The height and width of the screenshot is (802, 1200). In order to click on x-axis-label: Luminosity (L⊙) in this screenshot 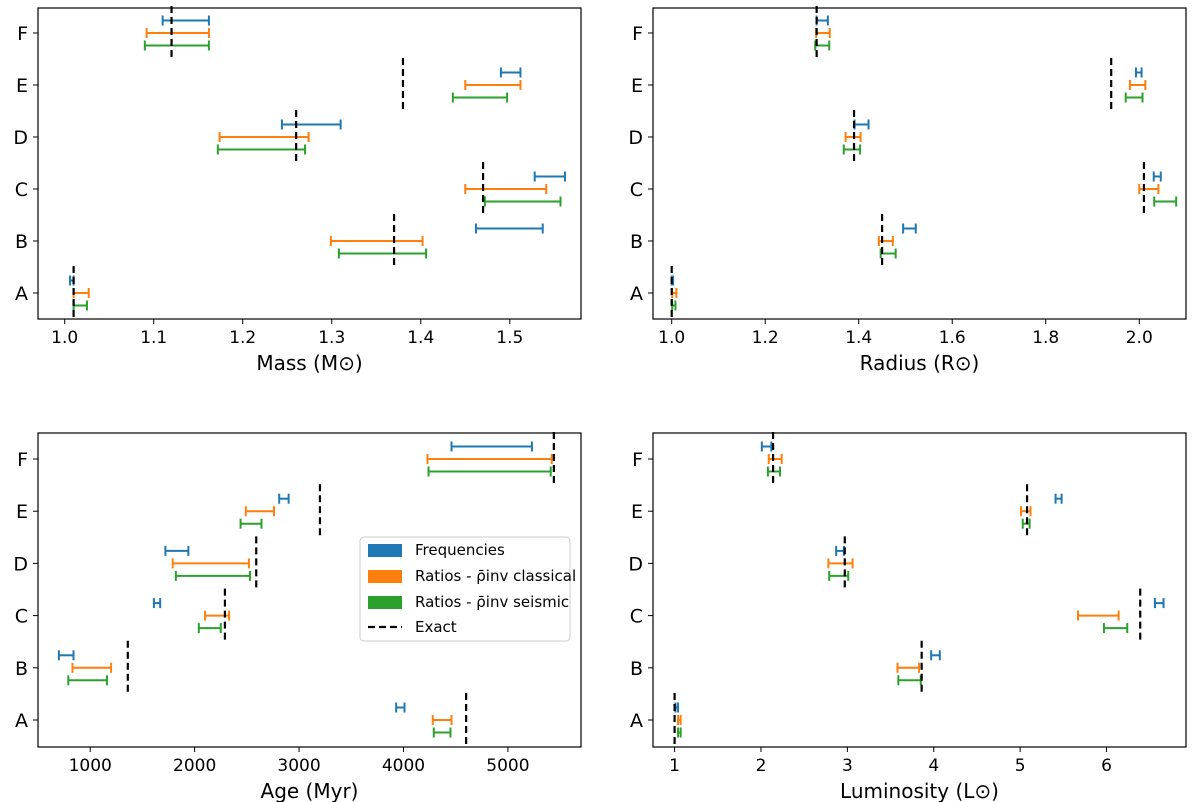, I will do `click(919, 790)`.